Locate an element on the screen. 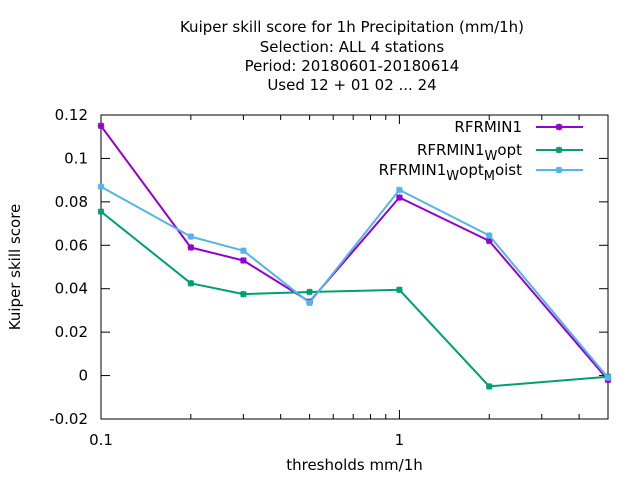 Image resolution: width=640 pixels, height=480 pixels. x-tick-label: 0.1 is located at coordinates (101, 440).